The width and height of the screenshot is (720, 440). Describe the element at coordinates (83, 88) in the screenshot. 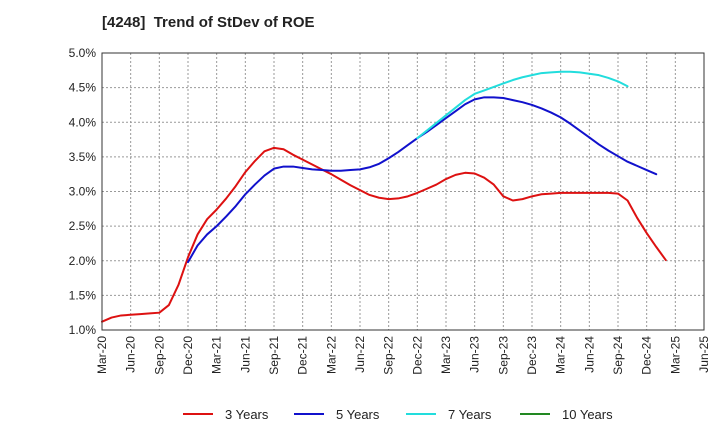

I see `y-tick-label: 4.5%` at that location.